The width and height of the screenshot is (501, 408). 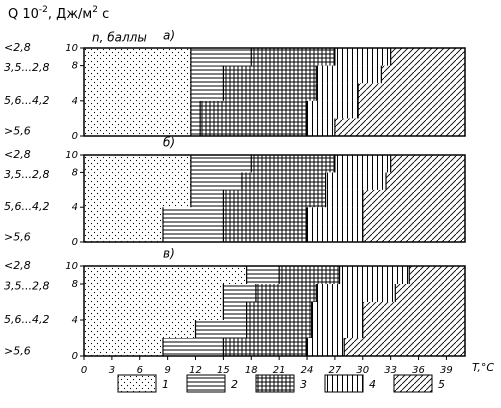 What do you see at coordinates (84, 370) in the screenshot?
I see `x-tick-label: 0` at bounding box center [84, 370].